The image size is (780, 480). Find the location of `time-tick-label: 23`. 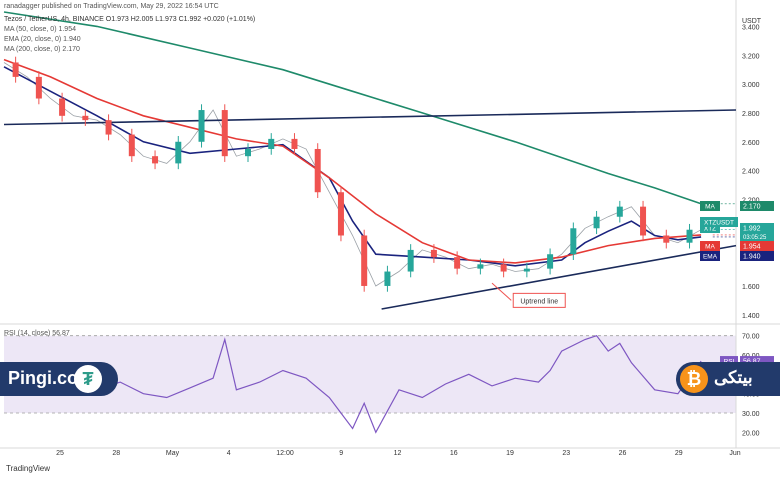

time-tick-label: 23 is located at coordinates (566, 453).